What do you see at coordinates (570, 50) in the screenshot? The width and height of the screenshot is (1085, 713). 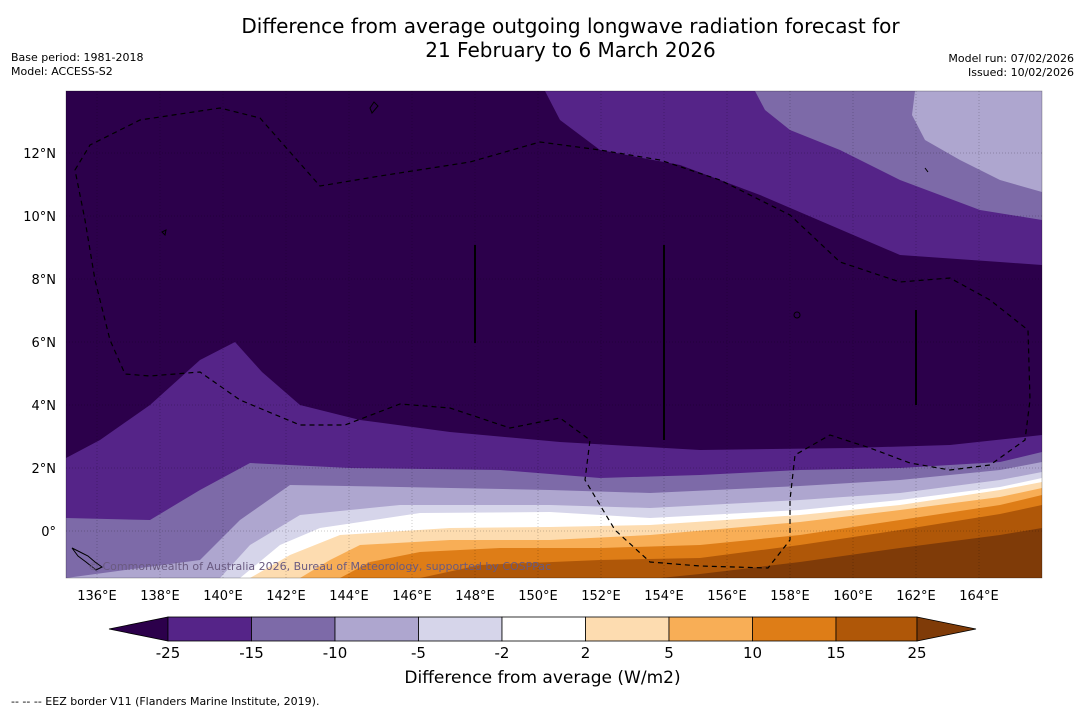 I see `title-line-2: 21 February to 6 March 2026` at bounding box center [570, 50].